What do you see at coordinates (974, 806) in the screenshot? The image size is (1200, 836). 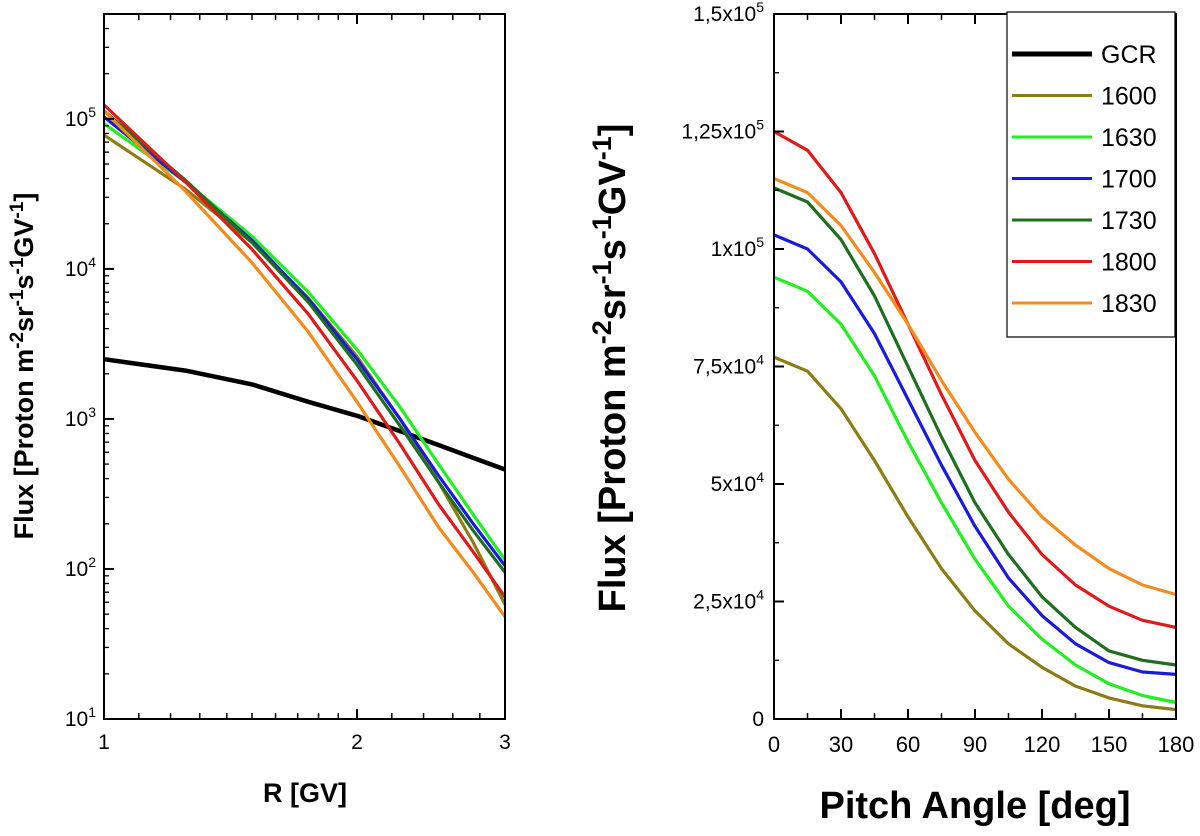 I see `right-x-axis-label: Pitch Angle [deg]` at bounding box center [974, 806].